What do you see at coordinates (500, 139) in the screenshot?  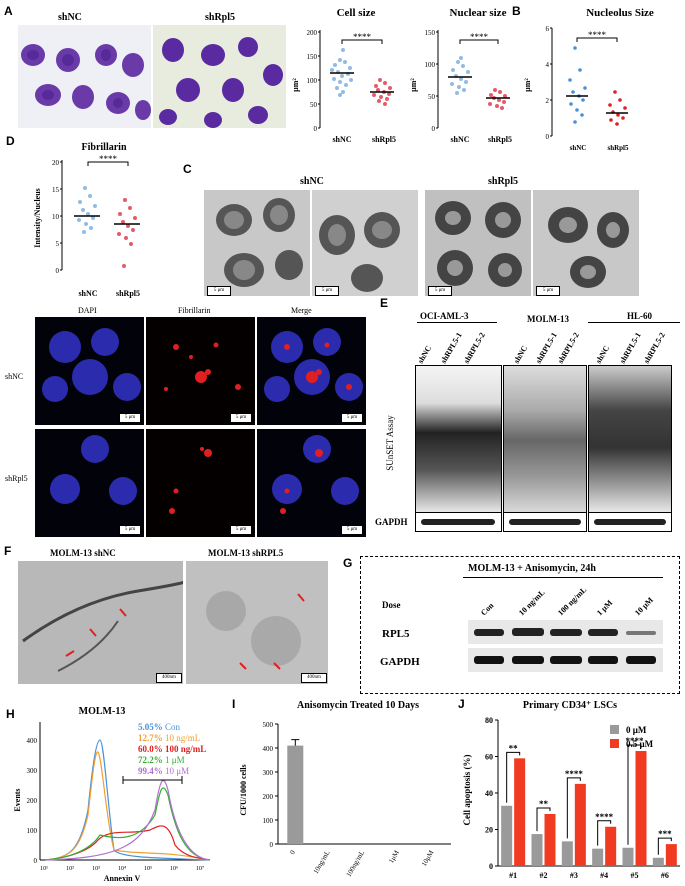 I see `nuclear-size-category: shRpl5` at bounding box center [500, 139].